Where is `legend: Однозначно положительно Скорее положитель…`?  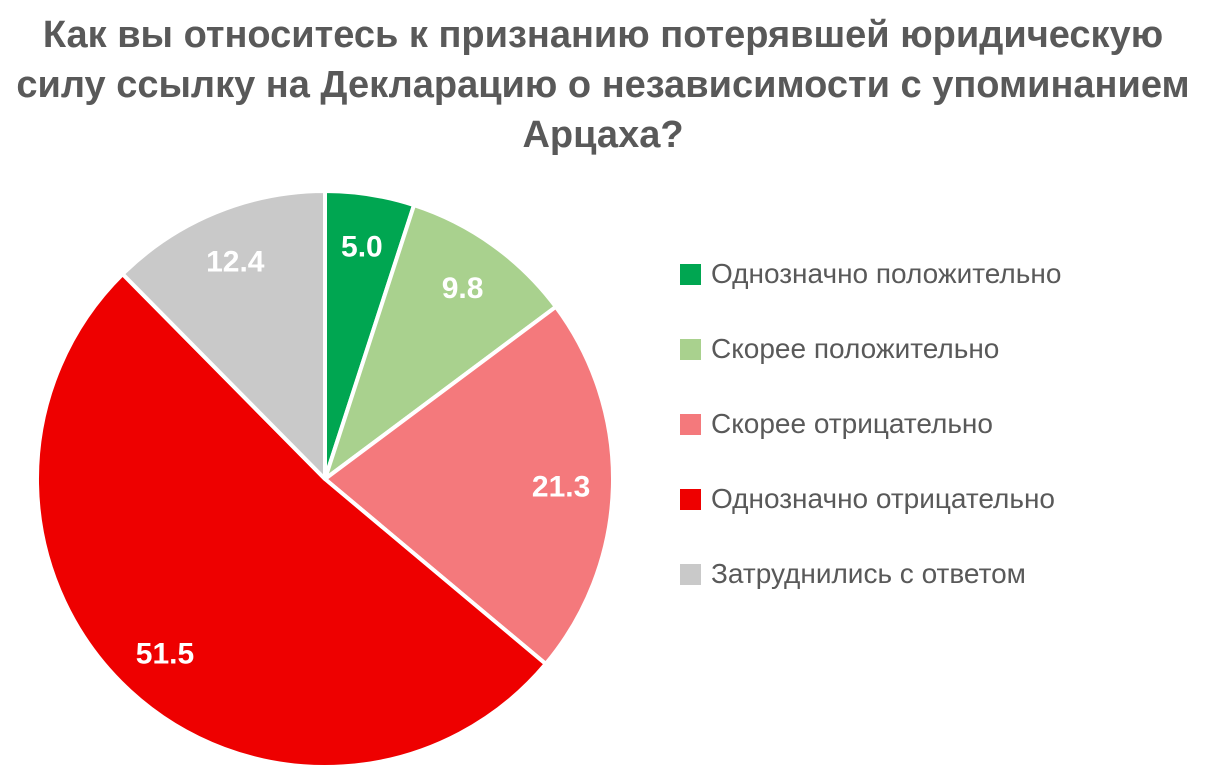
legend: Однозначно положительно Скорее положитель… is located at coordinates (870, 424).